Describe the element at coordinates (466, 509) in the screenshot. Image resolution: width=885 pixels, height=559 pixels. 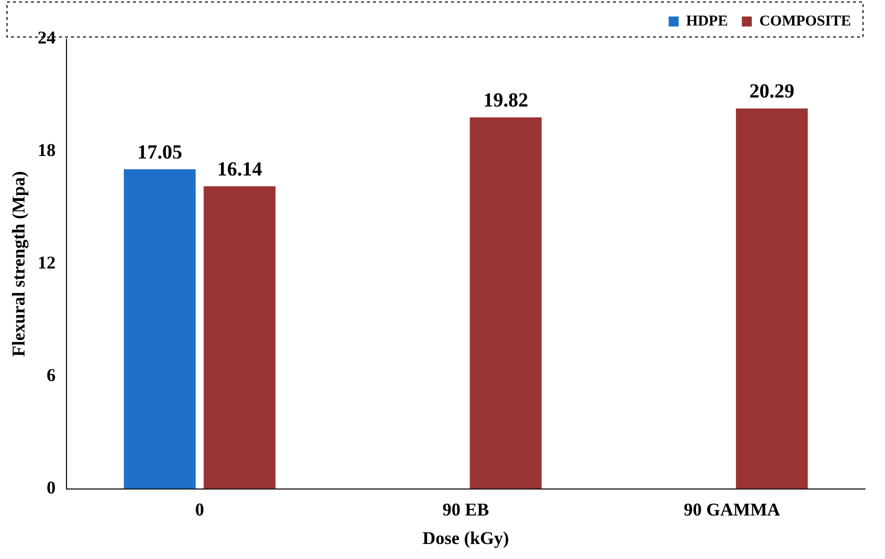
I see `x-tick-label: 90 EB` at that location.